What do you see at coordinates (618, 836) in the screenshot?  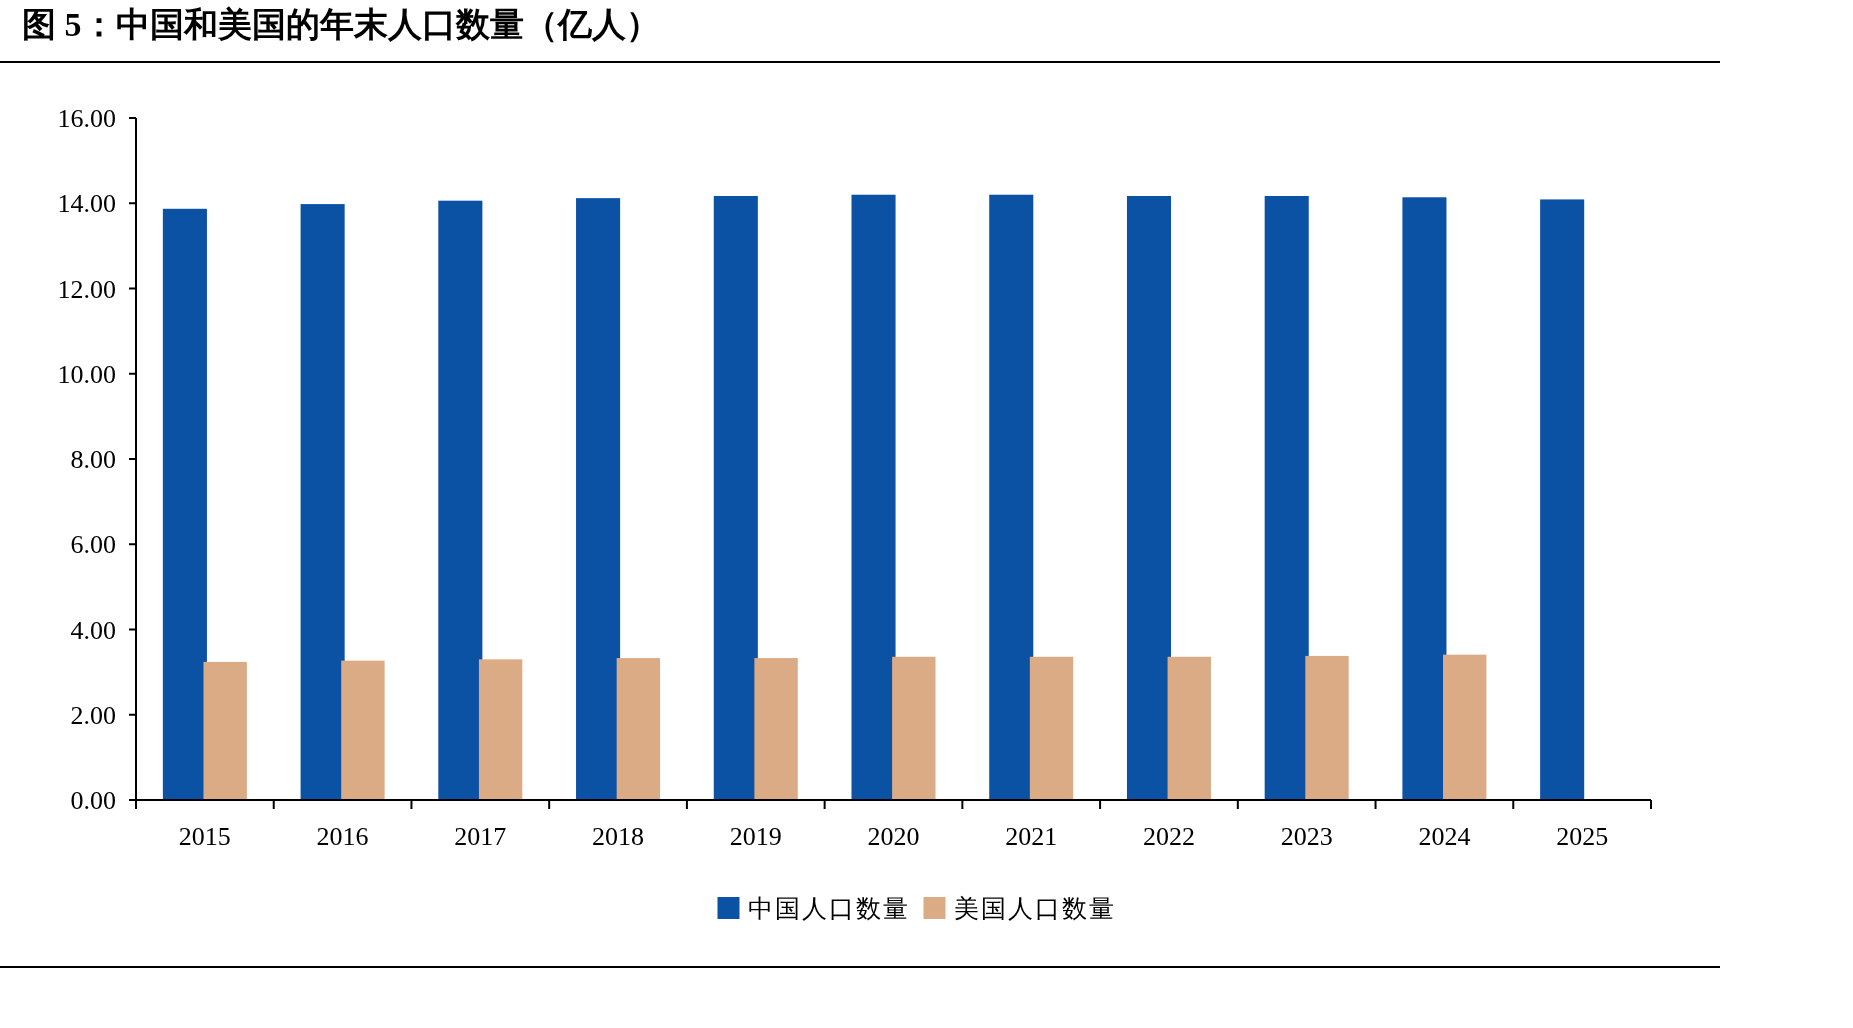 I see `x-tick-label: 2018` at bounding box center [618, 836].